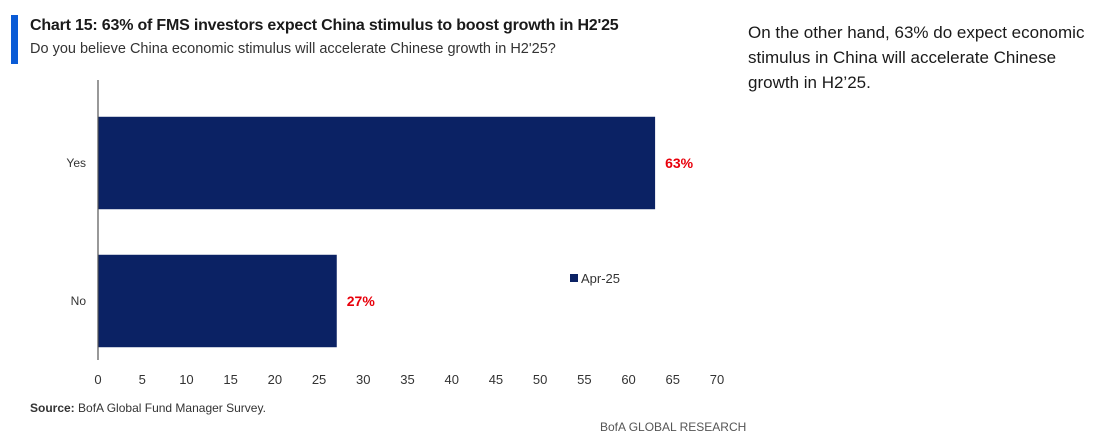 This screenshot has height=440, width=1117. I want to click on x-tick-label: 50, so click(540, 379).